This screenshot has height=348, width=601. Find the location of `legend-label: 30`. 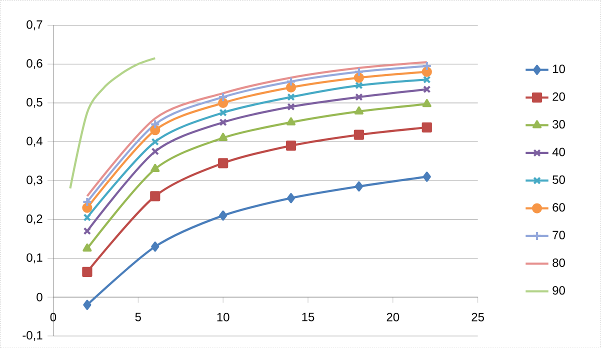

legend-label: 30 is located at coordinates (558, 124).